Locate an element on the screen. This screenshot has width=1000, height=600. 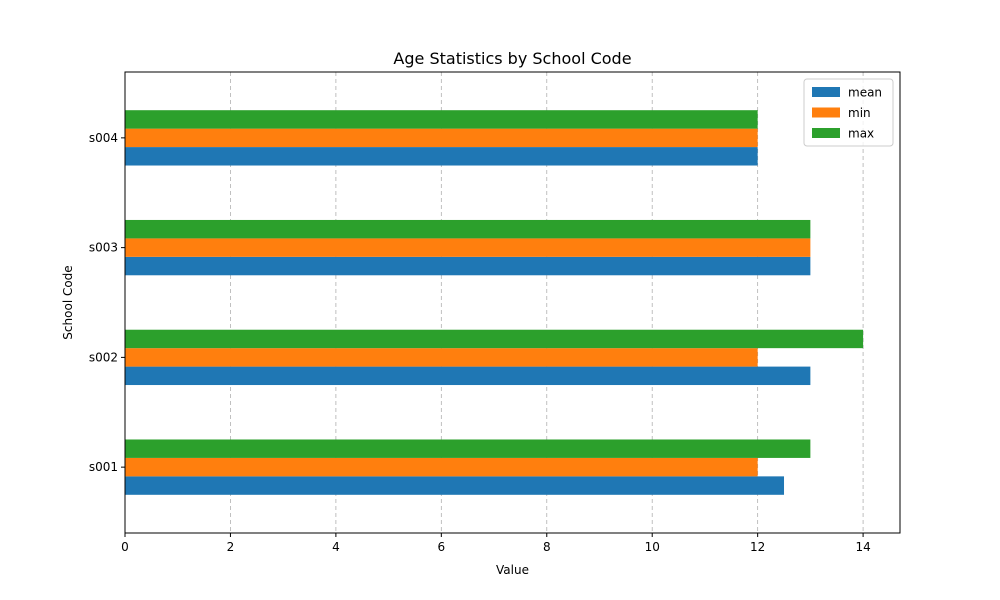
bar-s001-max is located at coordinates (468, 448).